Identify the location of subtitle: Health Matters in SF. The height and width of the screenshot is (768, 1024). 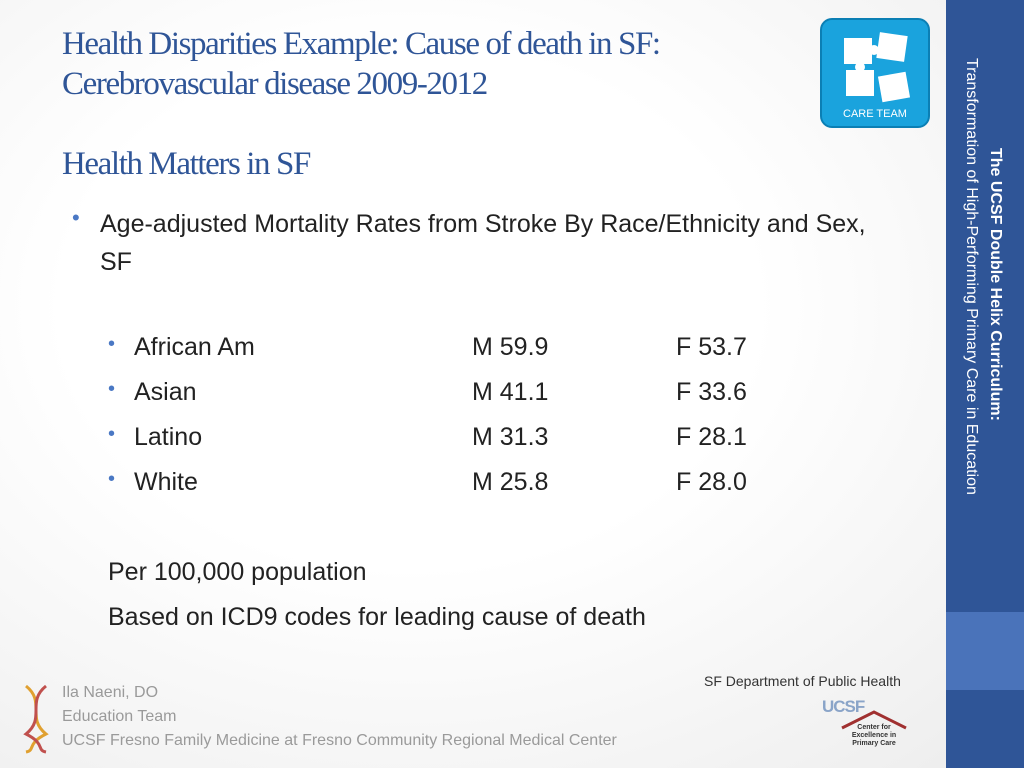
(186, 164).